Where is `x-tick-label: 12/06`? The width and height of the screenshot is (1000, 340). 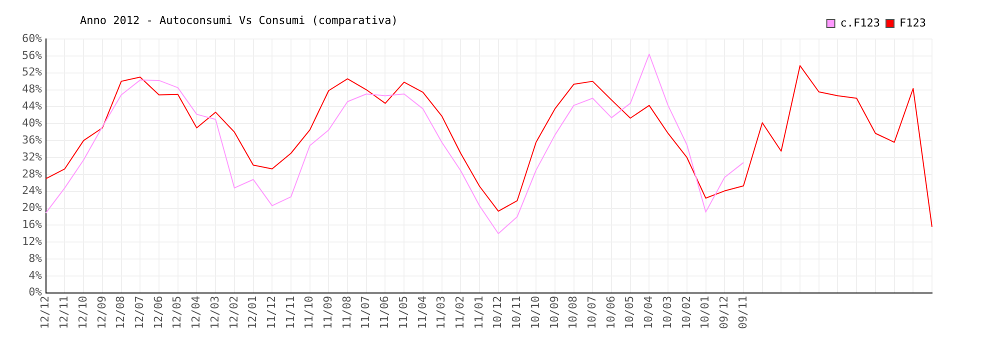 x-tick-label: 12/06 is located at coordinates (158, 313).